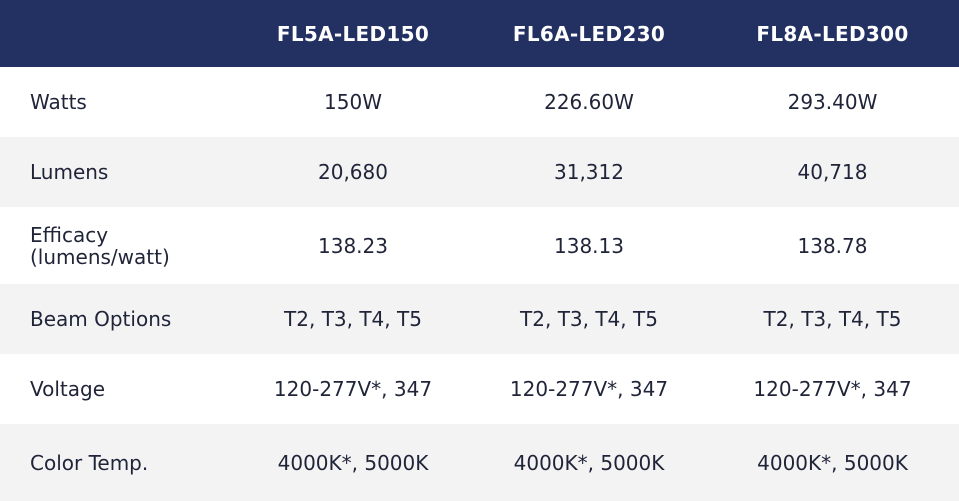 The image size is (959, 501). Describe the element at coordinates (589, 172) in the screenshot. I see `table-cell: 31,312` at that location.